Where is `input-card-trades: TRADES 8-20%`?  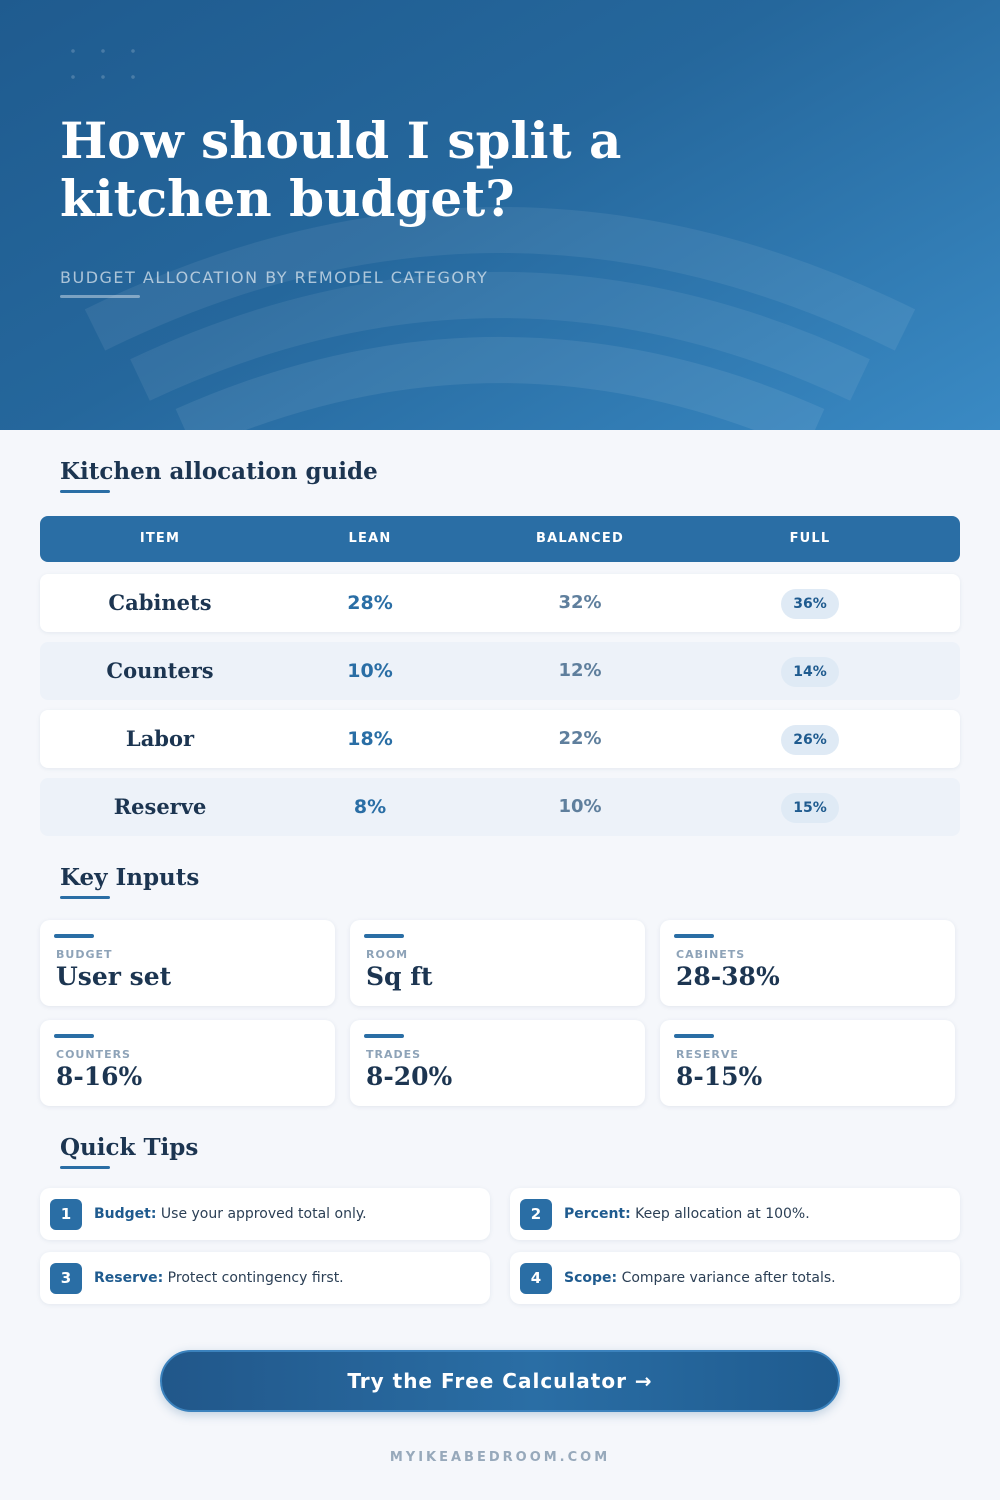 input-card-trades: TRADES 8-20% is located at coordinates (497, 1063).